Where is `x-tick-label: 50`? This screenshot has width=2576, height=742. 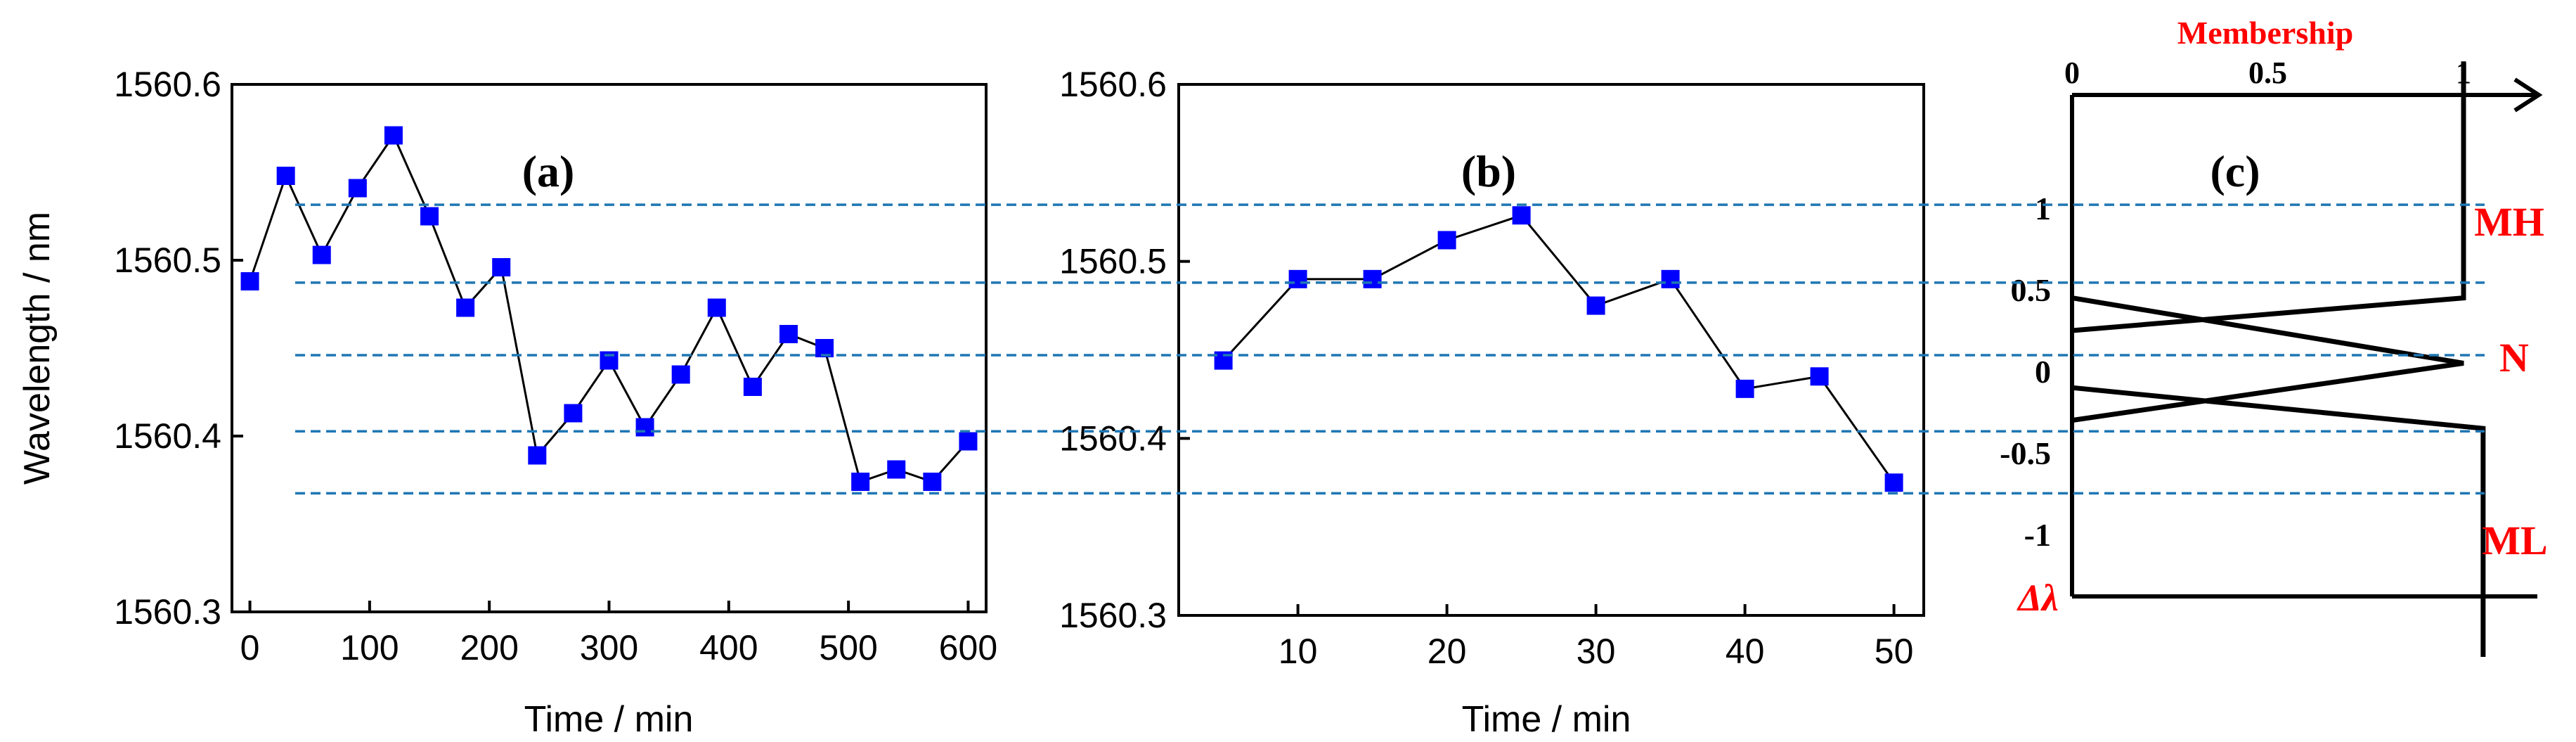
x-tick-label: 50 is located at coordinates (1895, 652).